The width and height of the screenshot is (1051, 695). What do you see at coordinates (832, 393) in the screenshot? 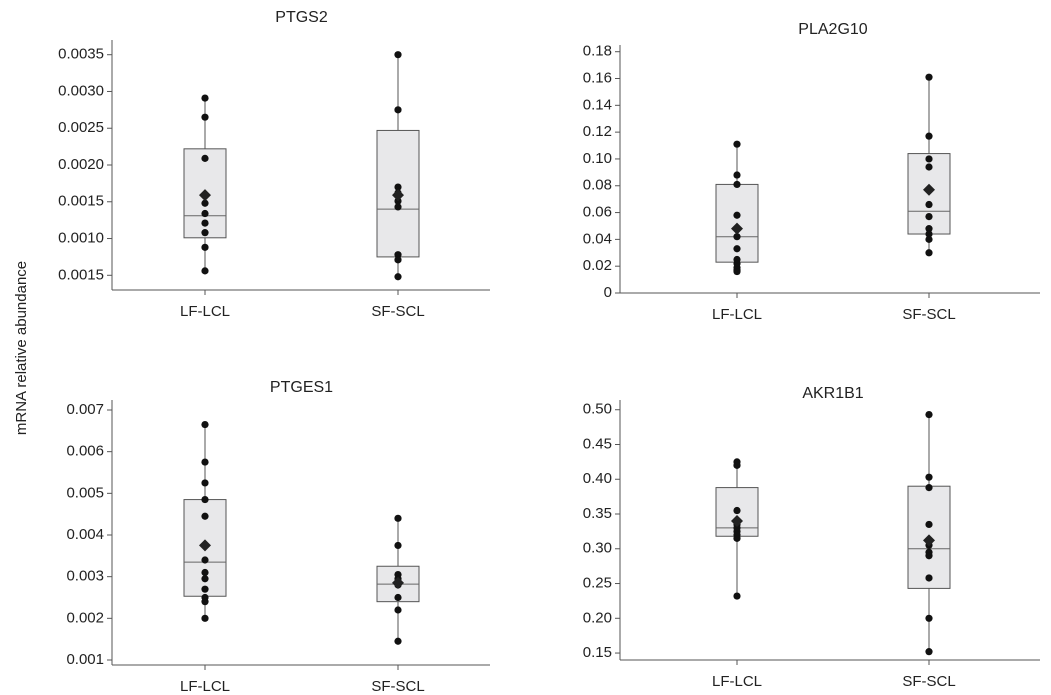
I see `chart-title: AKR1B1` at bounding box center [832, 393].